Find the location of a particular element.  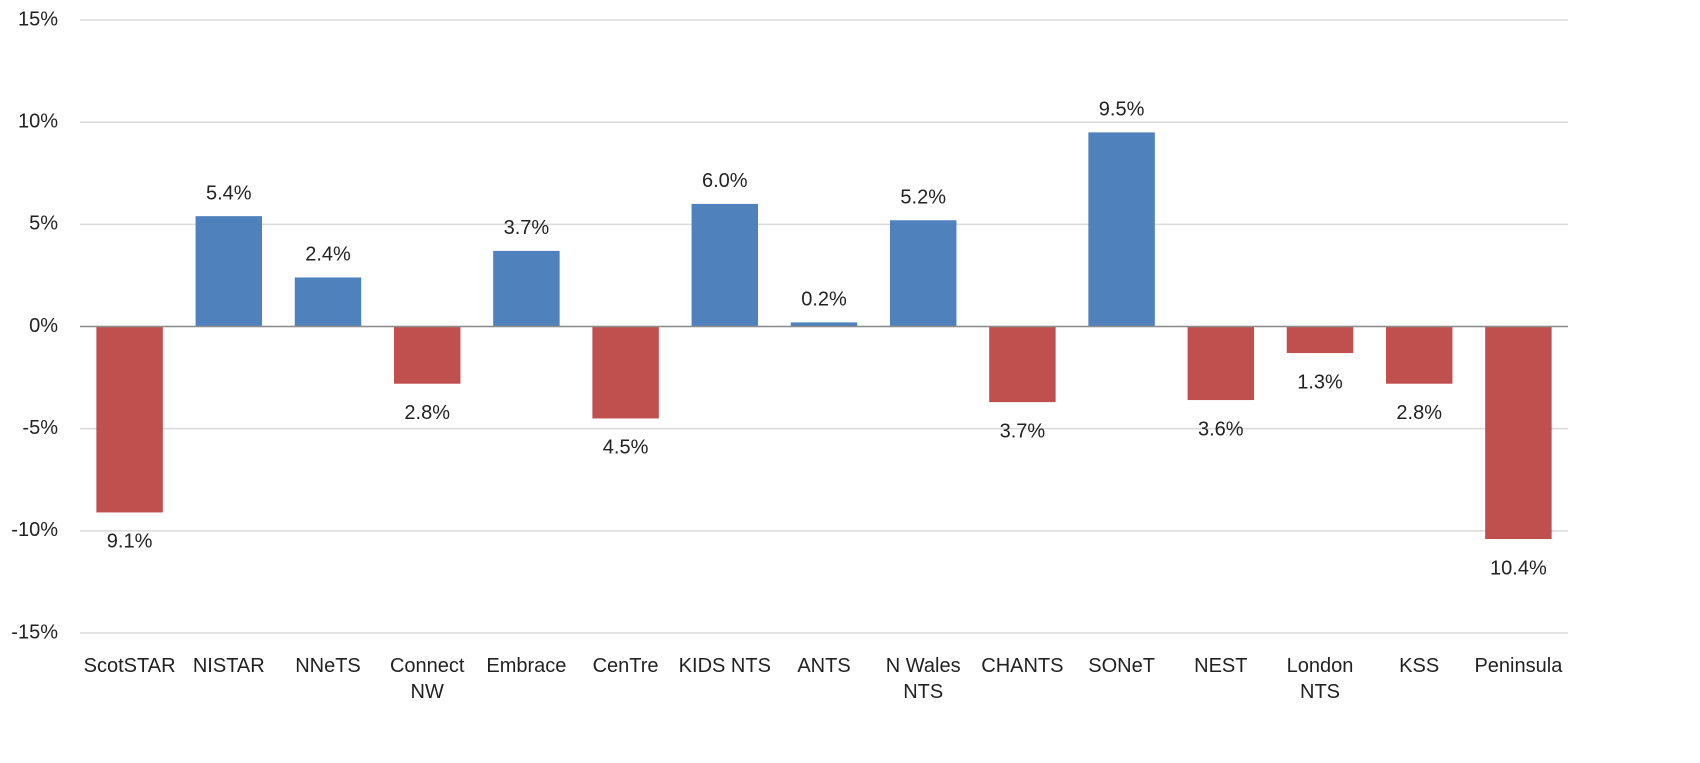

x-tick-label: NNeTS is located at coordinates (328, 666).